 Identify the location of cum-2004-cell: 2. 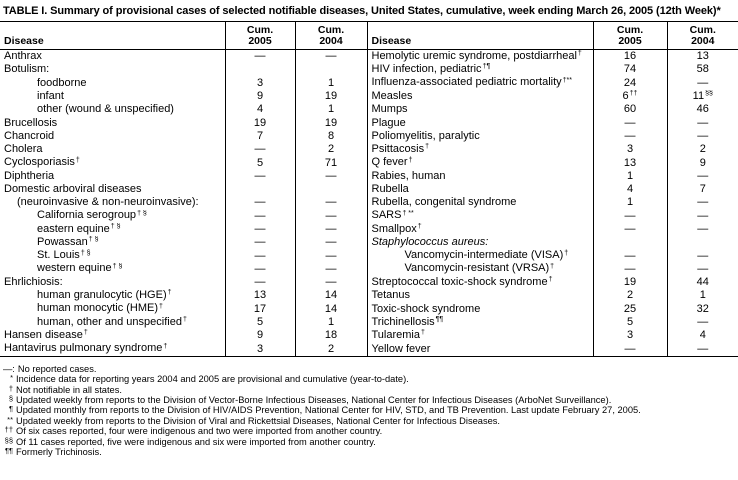
(331, 350).